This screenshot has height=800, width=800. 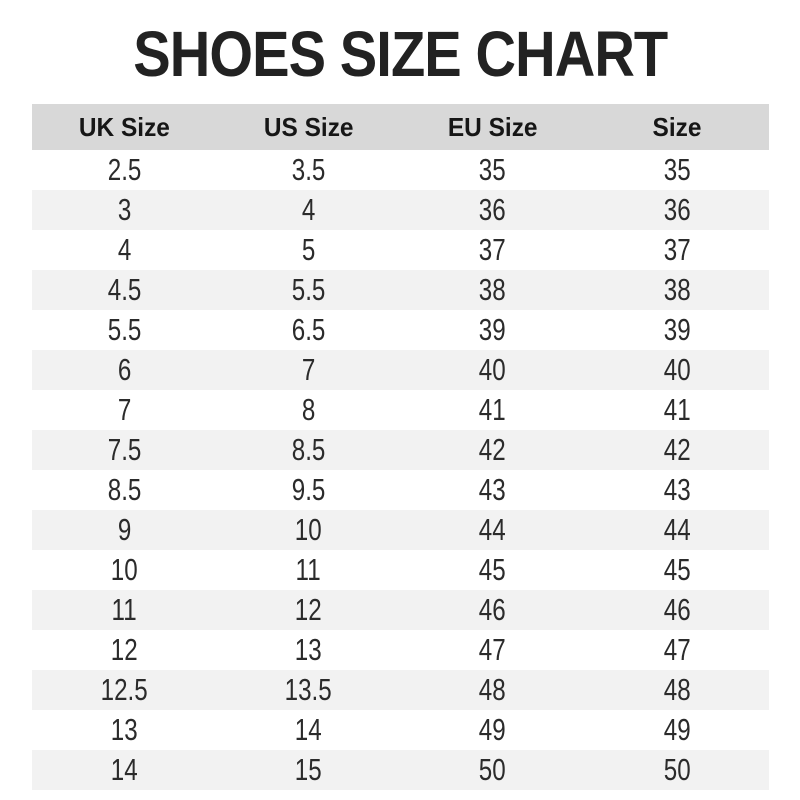 I want to click on cell-value: 35, so click(x=493, y=169).